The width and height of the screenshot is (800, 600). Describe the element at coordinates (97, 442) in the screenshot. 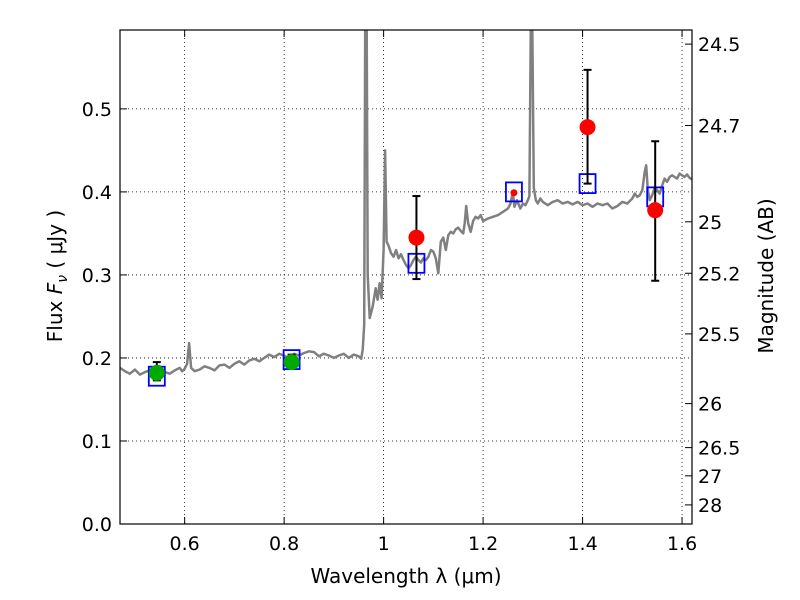

I see `y-tick-label: 0.1` at that location.